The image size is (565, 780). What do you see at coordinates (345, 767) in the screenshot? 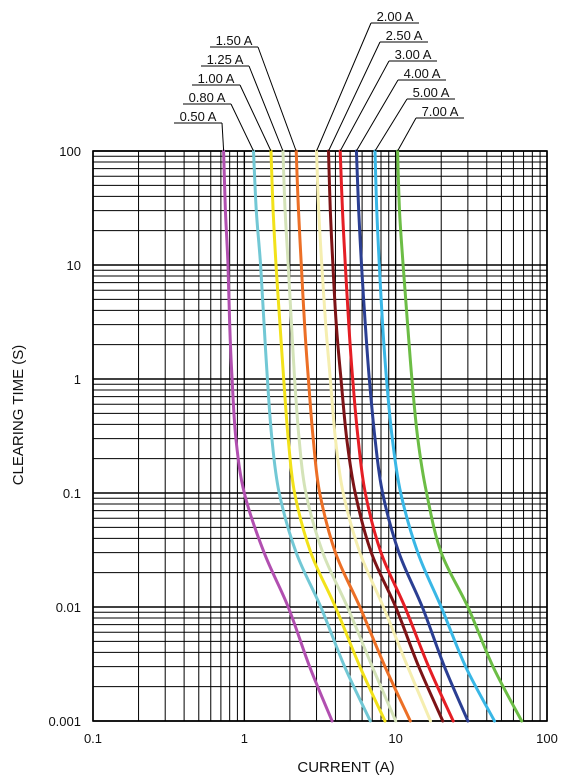
I see `x-axis-label: CURRENT (A)` at bounding box center [345, 767].